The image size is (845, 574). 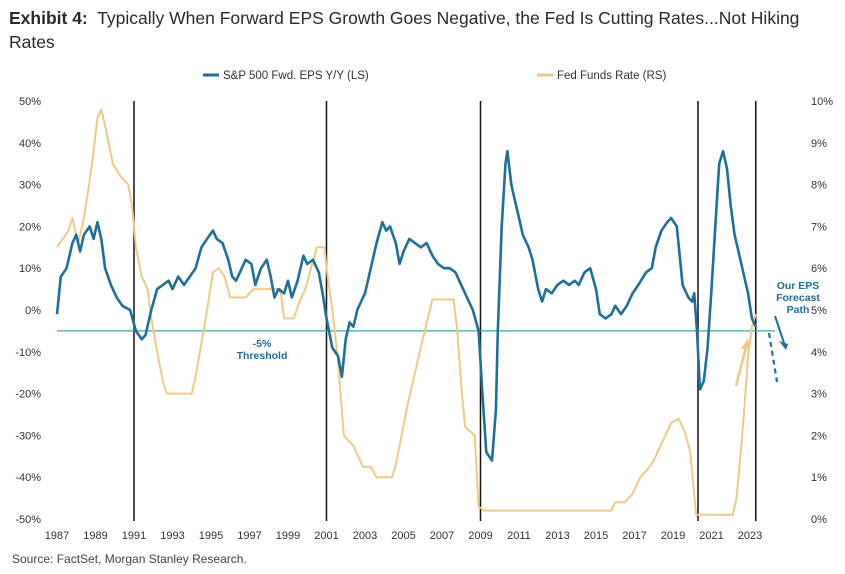 I want to click on y-right-tick-label: 3%, so click(x=819, y=395).